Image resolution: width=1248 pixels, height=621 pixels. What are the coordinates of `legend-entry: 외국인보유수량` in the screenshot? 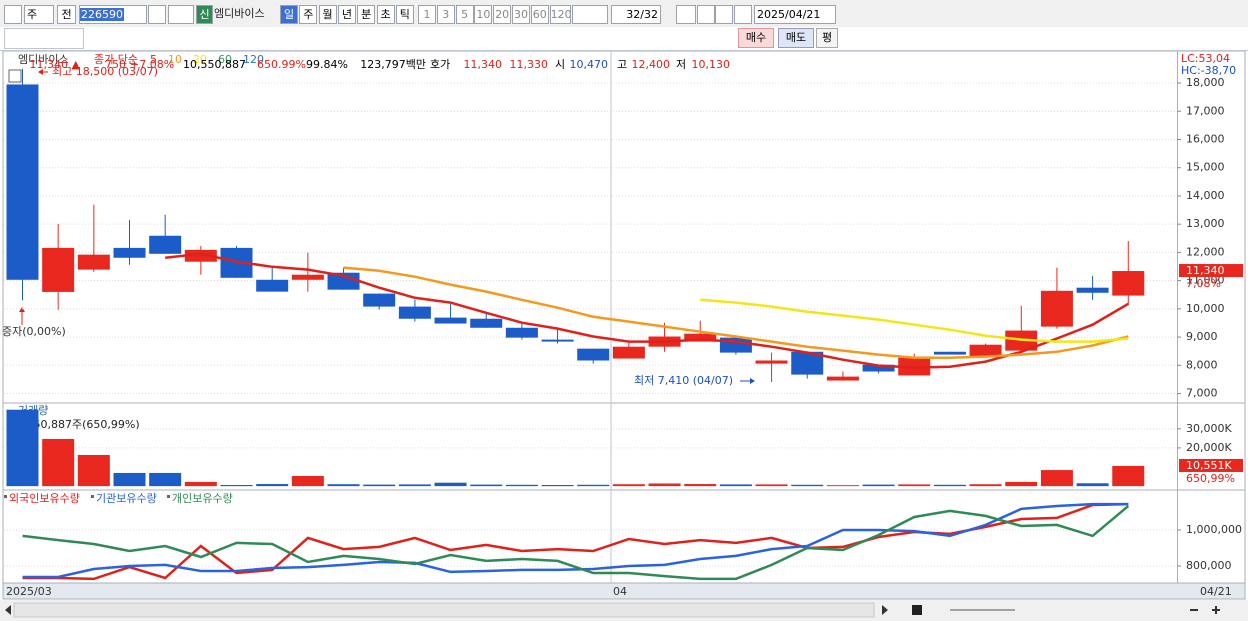 It's located at (44, 498).